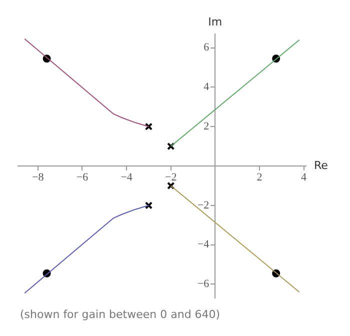 The image size is (350, 336). I want to click on x-tick-label: 4, so click(304, 177).